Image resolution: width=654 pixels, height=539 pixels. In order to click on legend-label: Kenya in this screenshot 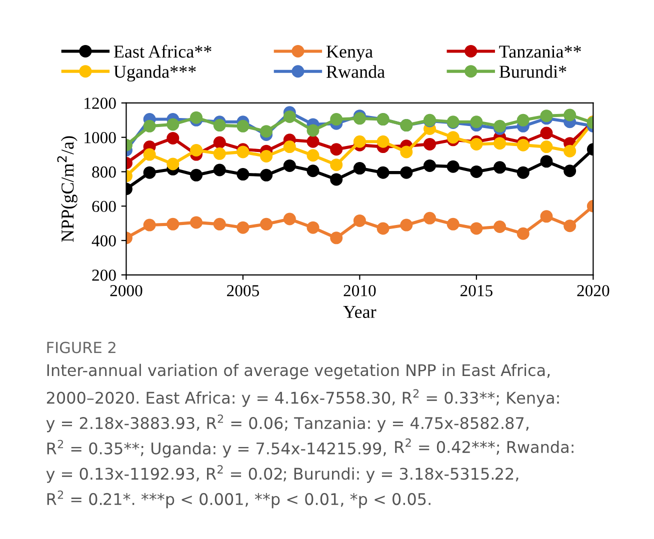, I will do `click(349, 54)`.